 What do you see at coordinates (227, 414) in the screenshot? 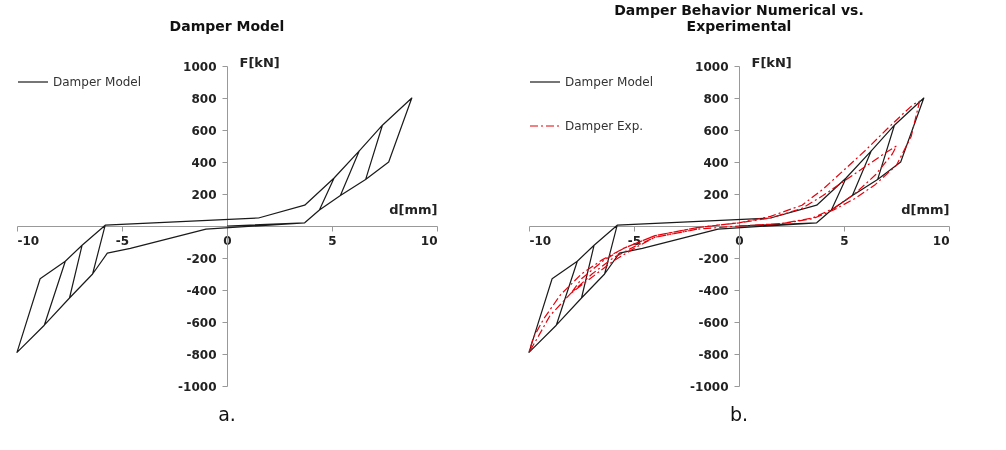
I see `text: a.` at bounding box center [227, 414].